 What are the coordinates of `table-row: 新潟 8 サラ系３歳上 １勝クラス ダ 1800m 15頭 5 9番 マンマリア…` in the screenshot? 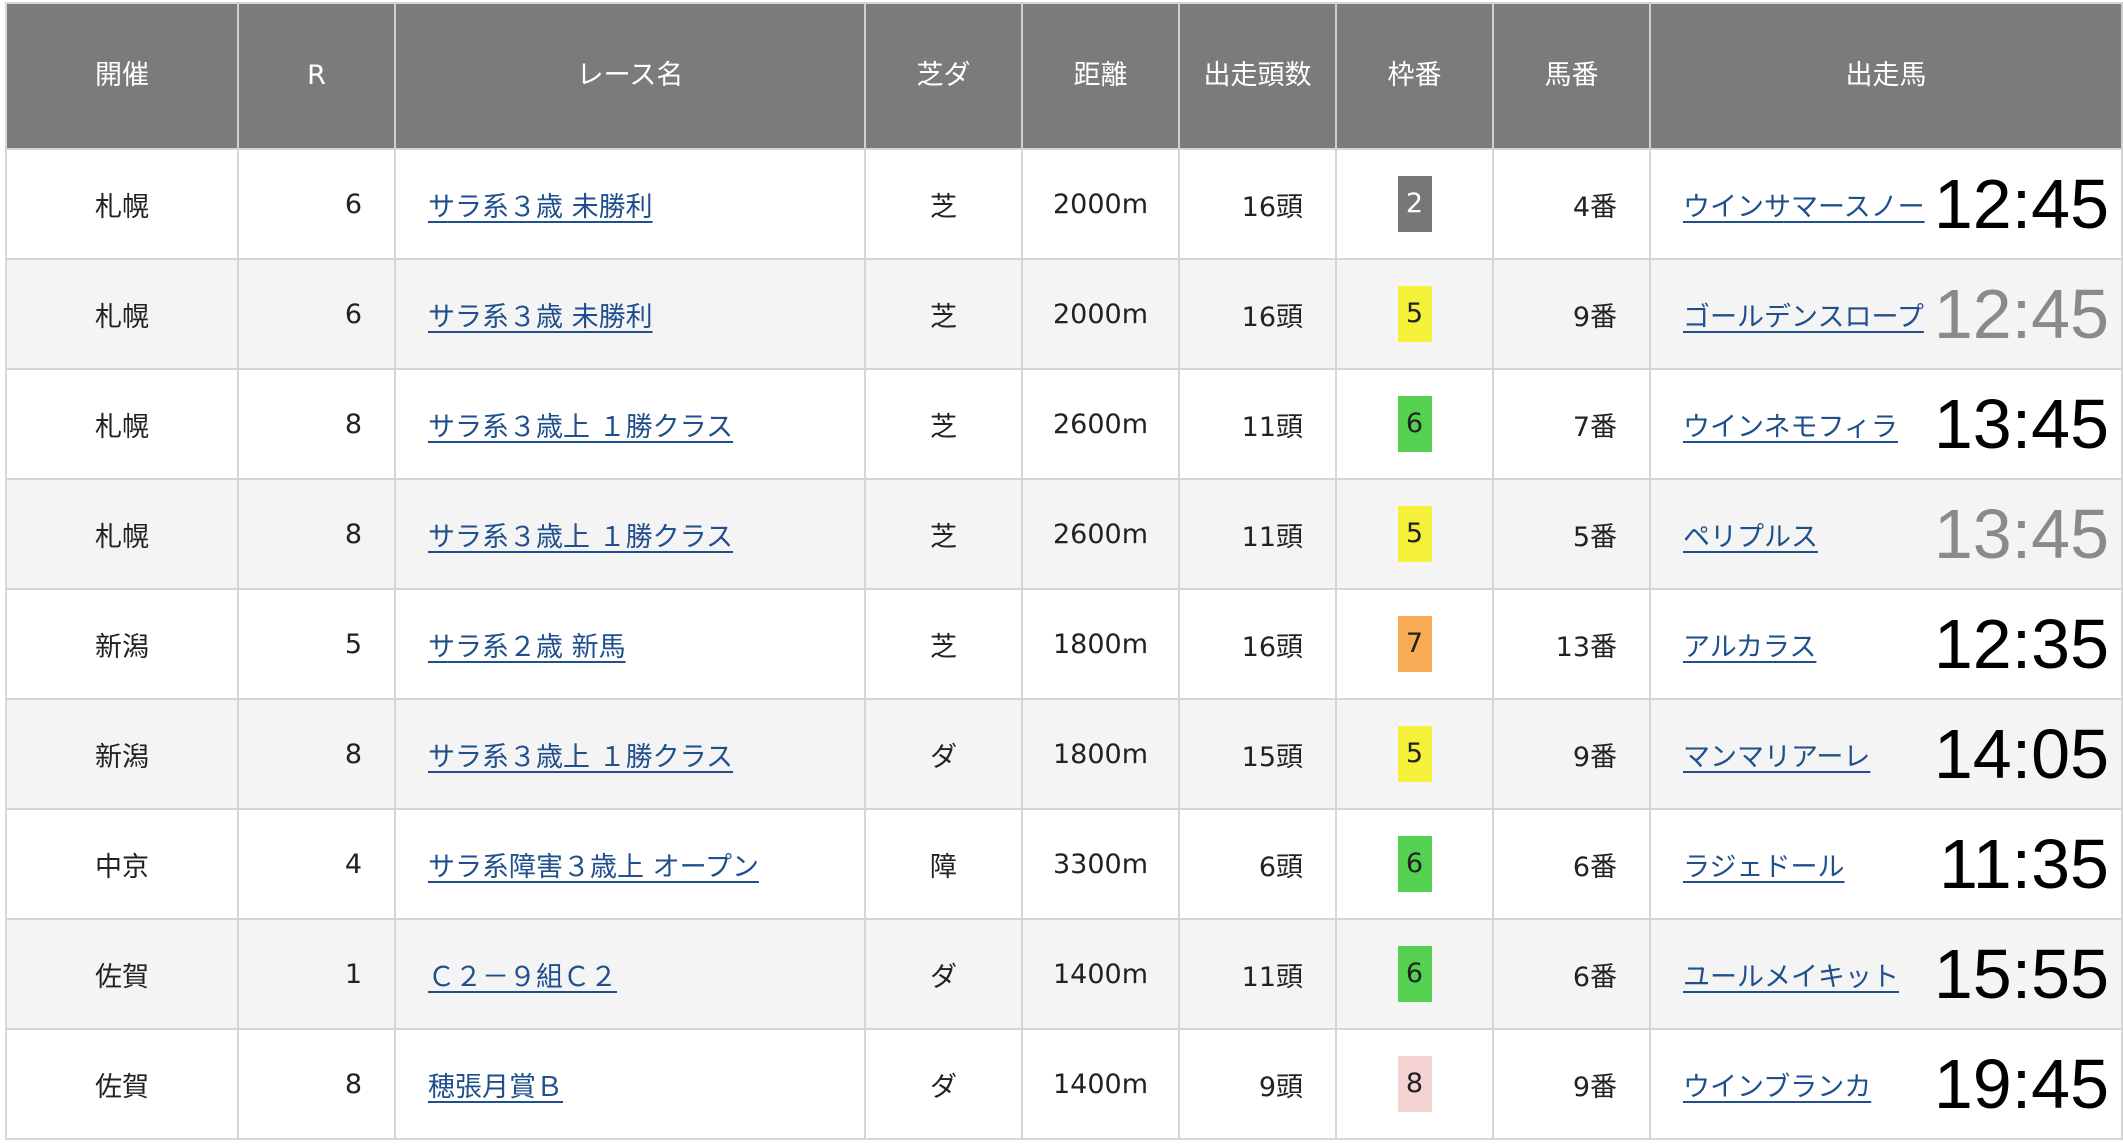 It's located at (1064, 753).